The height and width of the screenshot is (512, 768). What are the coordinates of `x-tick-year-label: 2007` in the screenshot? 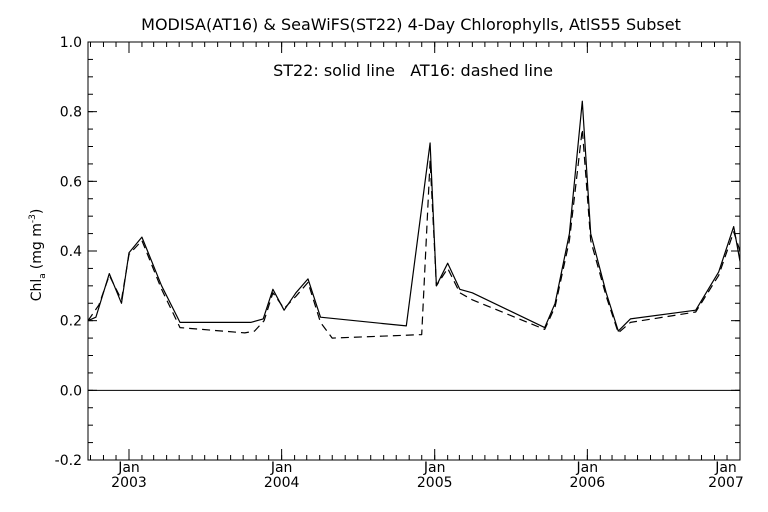 It's located at (726, 483).